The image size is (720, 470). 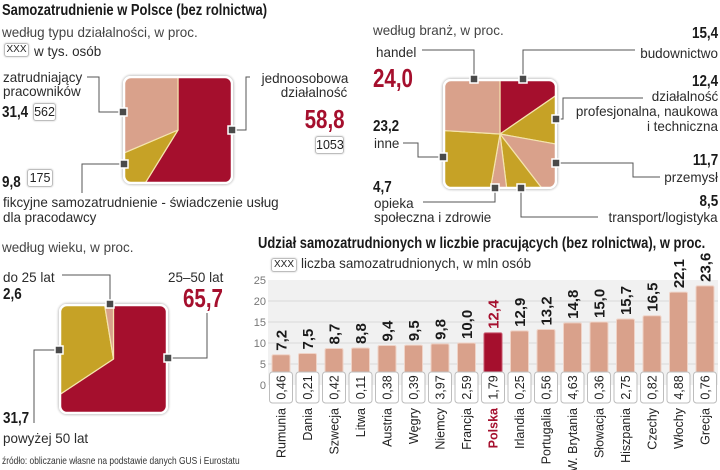 I want to click on country-label: Litwa, so click(x=361, y=422).